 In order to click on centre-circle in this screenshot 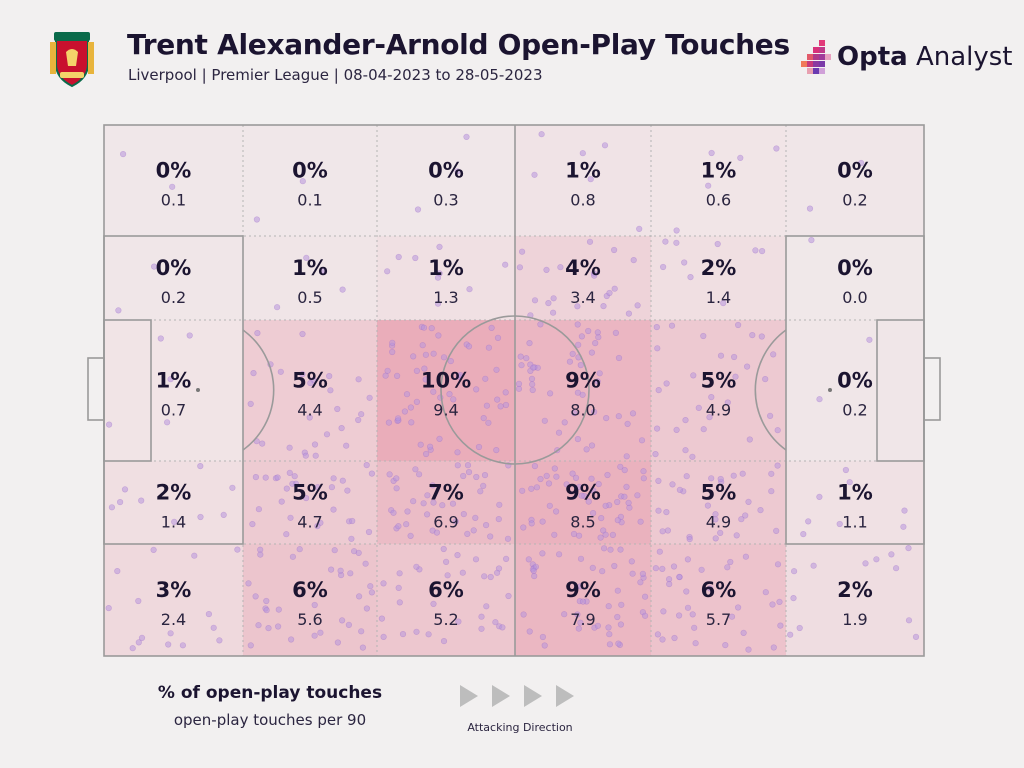, I will do `click(515, 390)`.